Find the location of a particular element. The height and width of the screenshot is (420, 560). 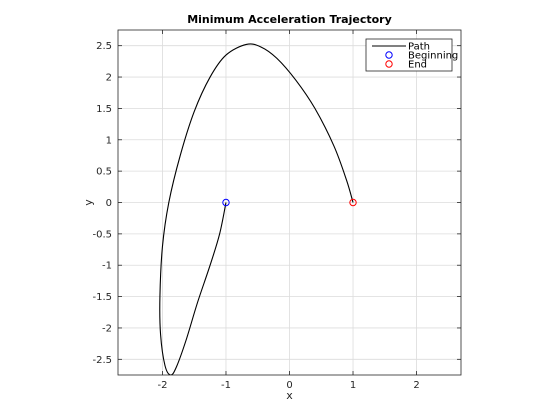

x-tick-label: -2 is located at coordinates (162, 385).